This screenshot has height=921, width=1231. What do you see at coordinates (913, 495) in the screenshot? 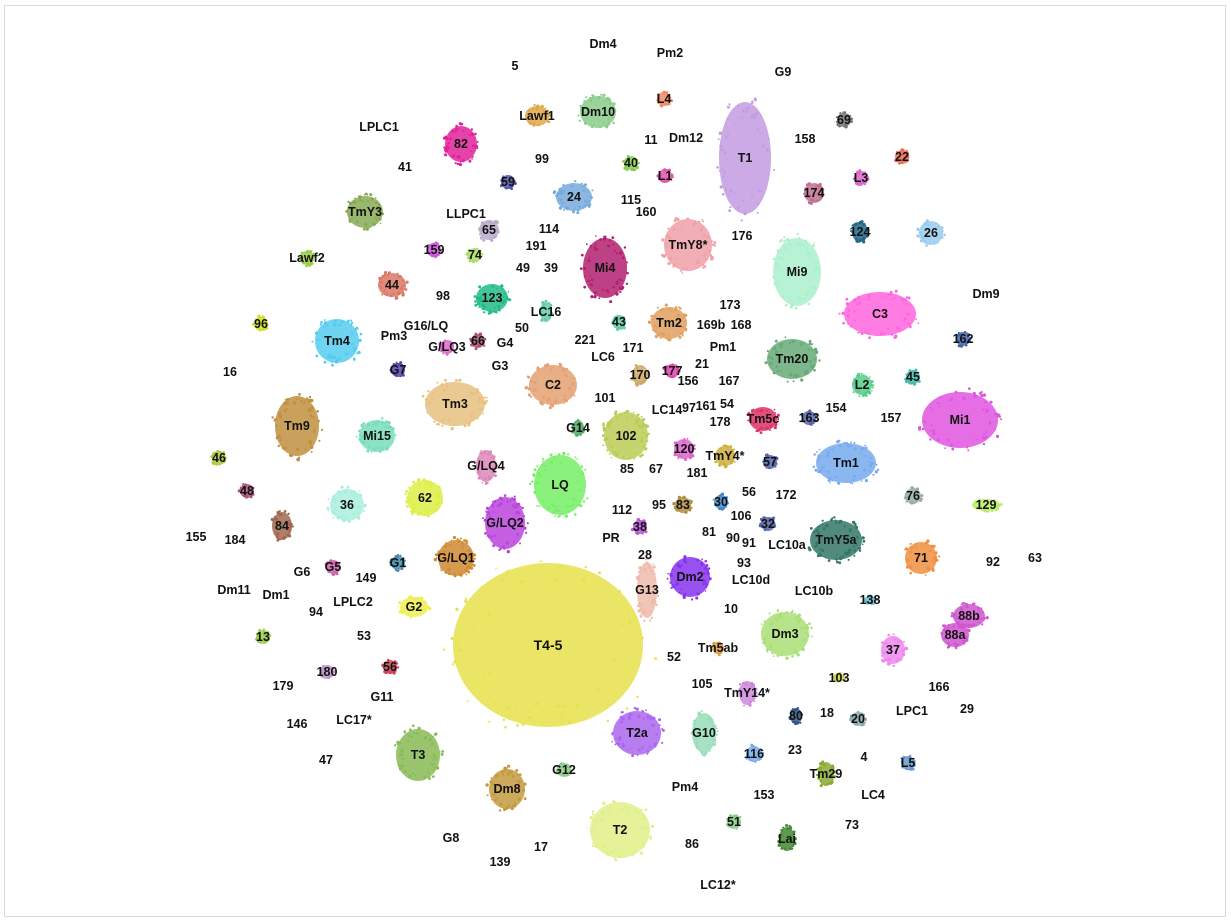
I see `cluster-label-76: 76` at bounding box center [913, 495].